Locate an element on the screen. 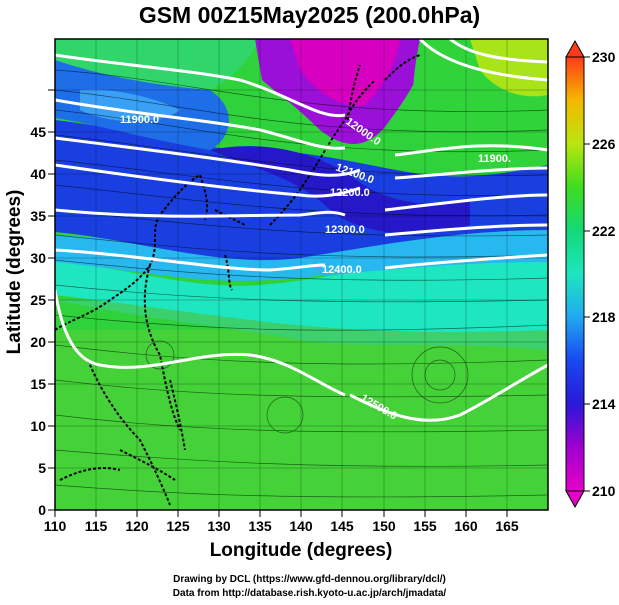 The width and height of the screenshot is (619, 605). contour-label: 11900. is located at coordinates (494, 159).